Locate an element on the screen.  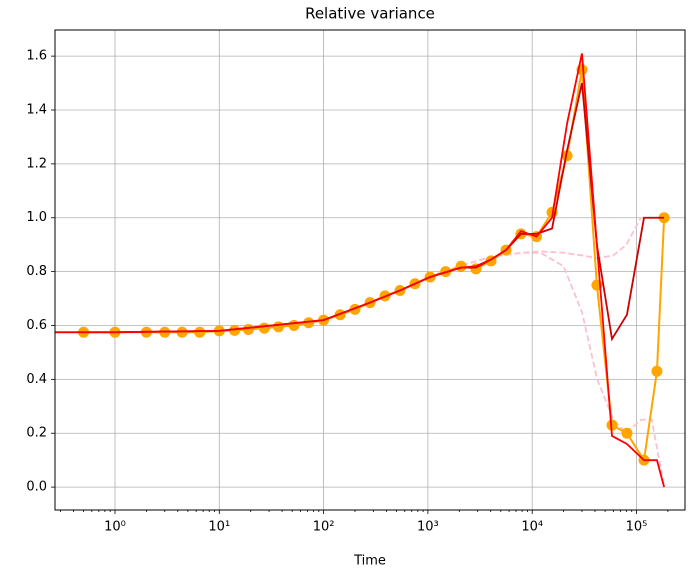
y-tick-label: 0.8 is located at coordinates (36, 271).